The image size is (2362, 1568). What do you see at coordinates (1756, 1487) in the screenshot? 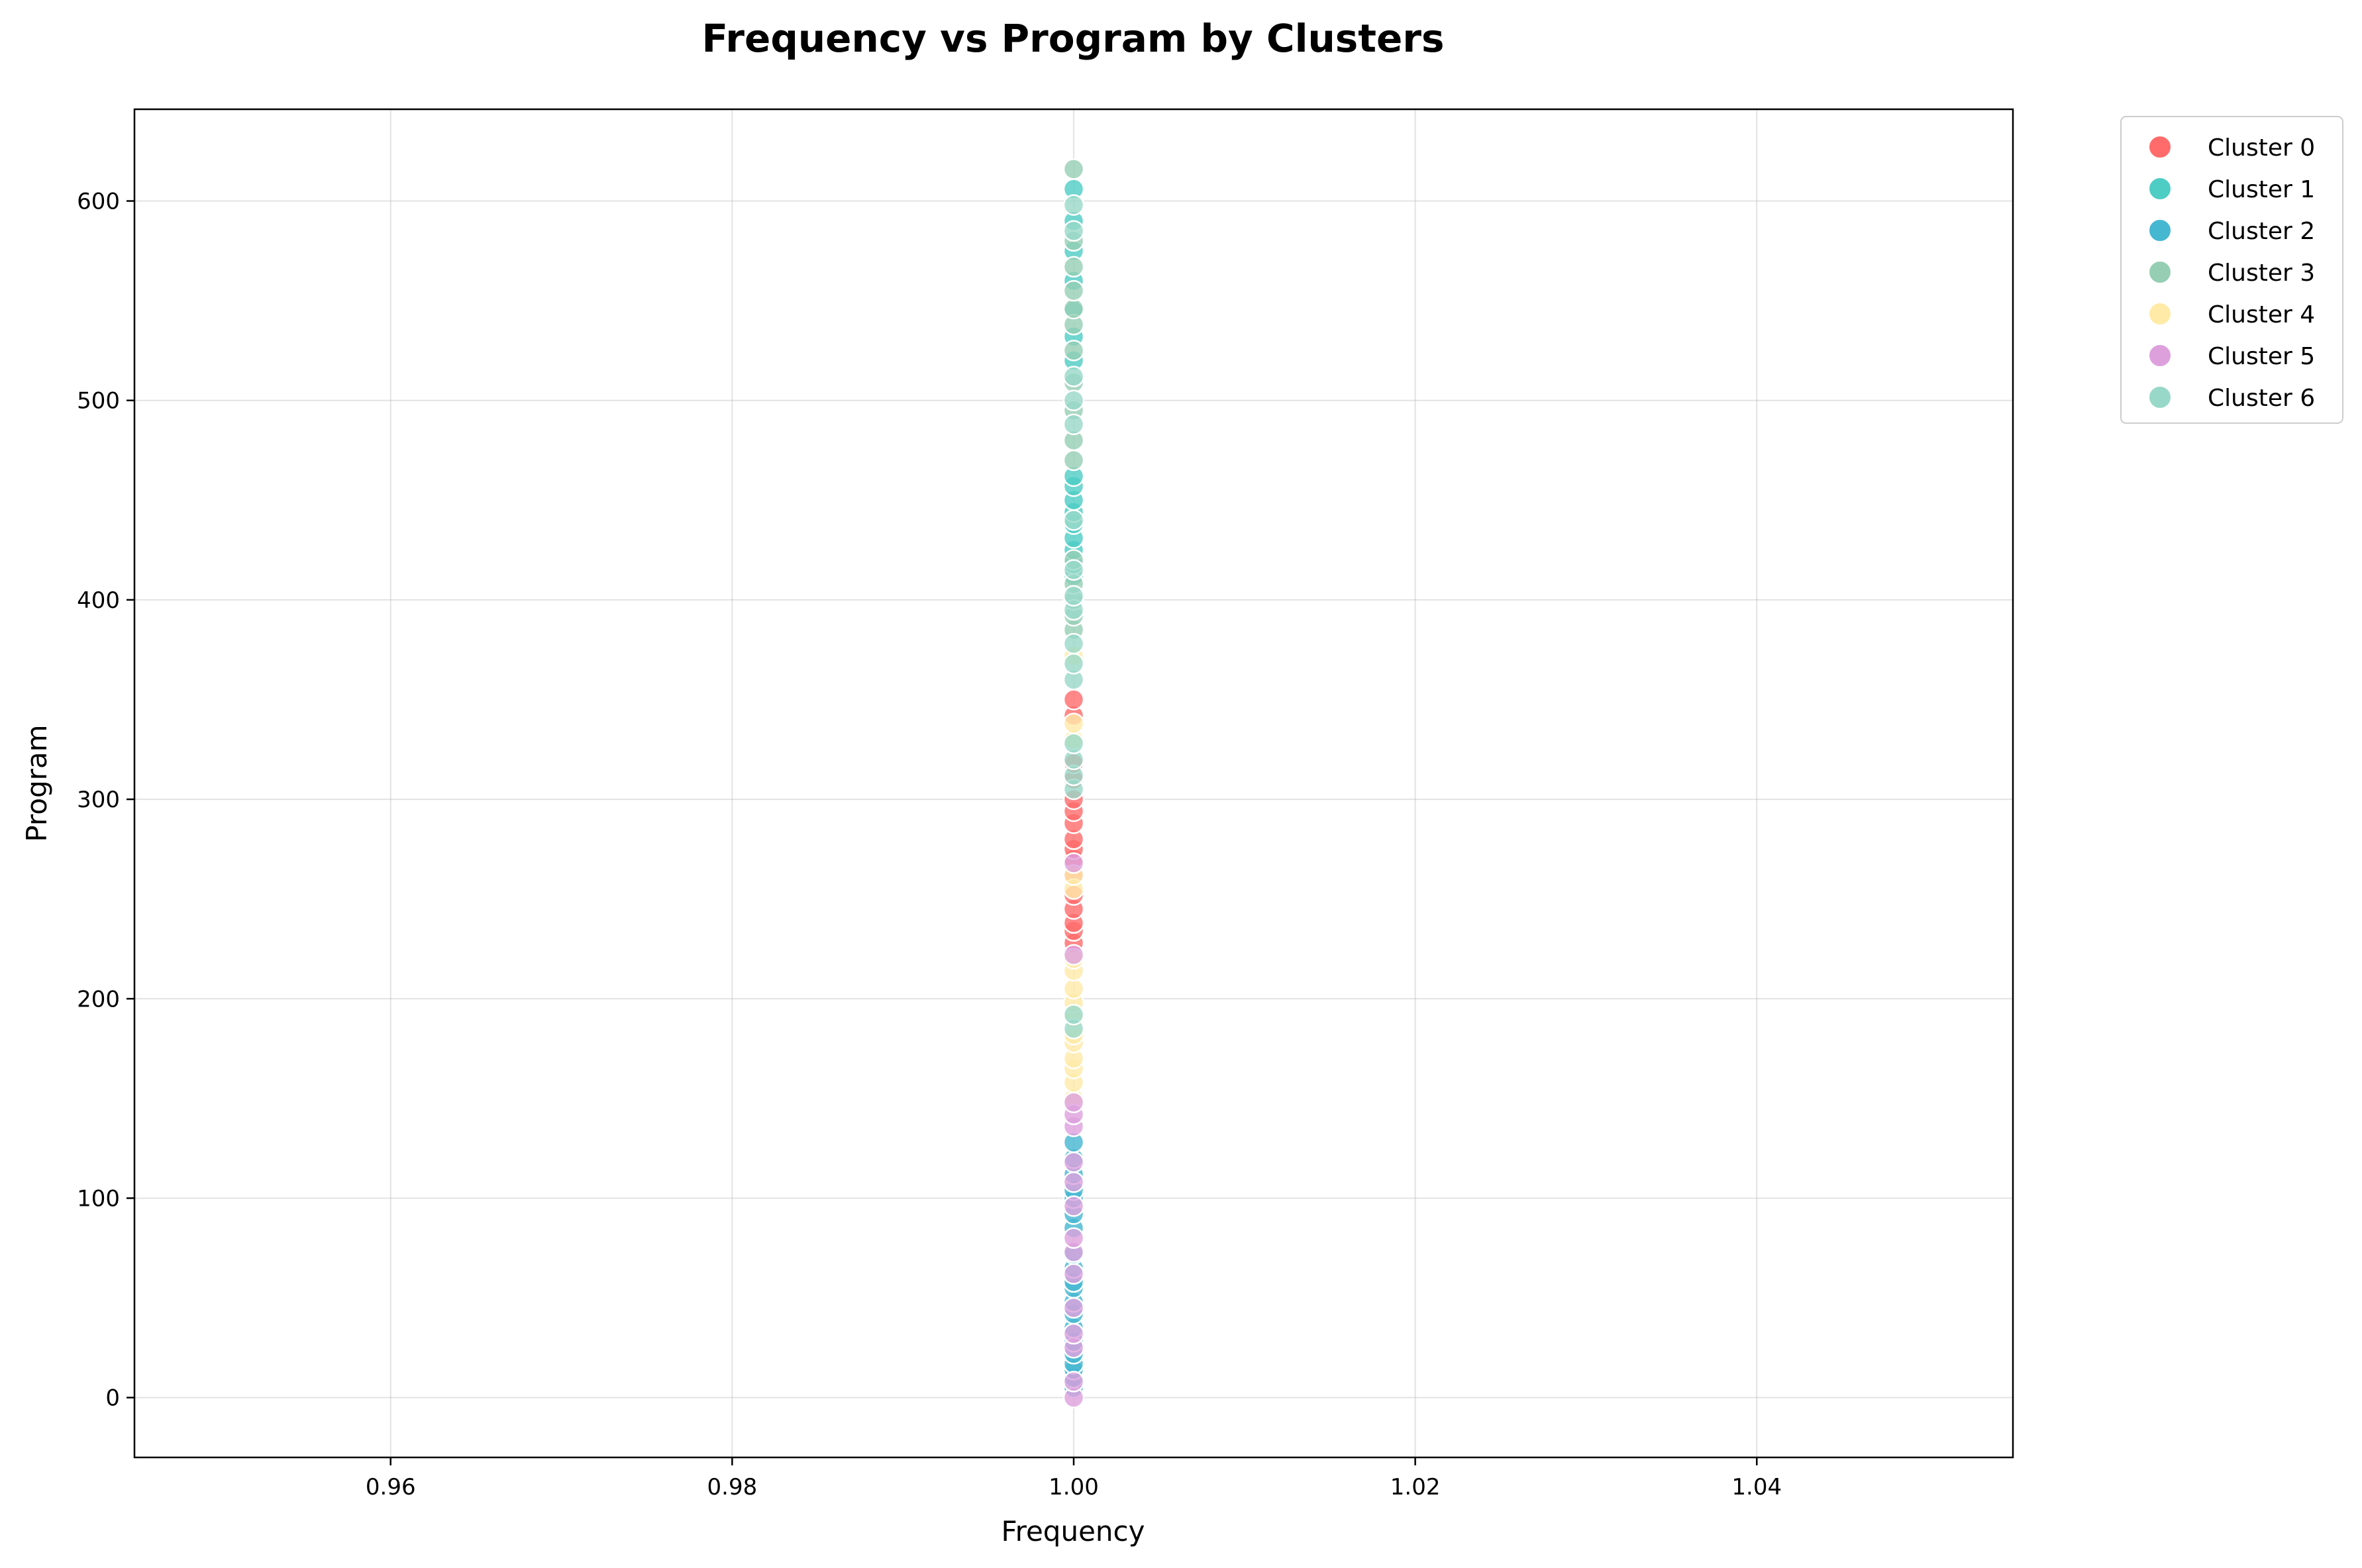
I see `x-tick-label: 1.04` at bounding box center [1756, 1487].